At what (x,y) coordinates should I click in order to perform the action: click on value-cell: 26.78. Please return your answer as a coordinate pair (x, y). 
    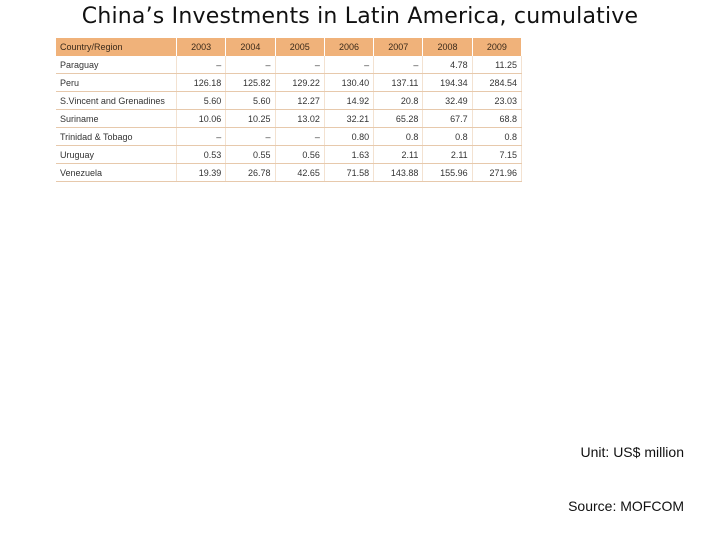
    Looking at the image, I should click on (250, 172).